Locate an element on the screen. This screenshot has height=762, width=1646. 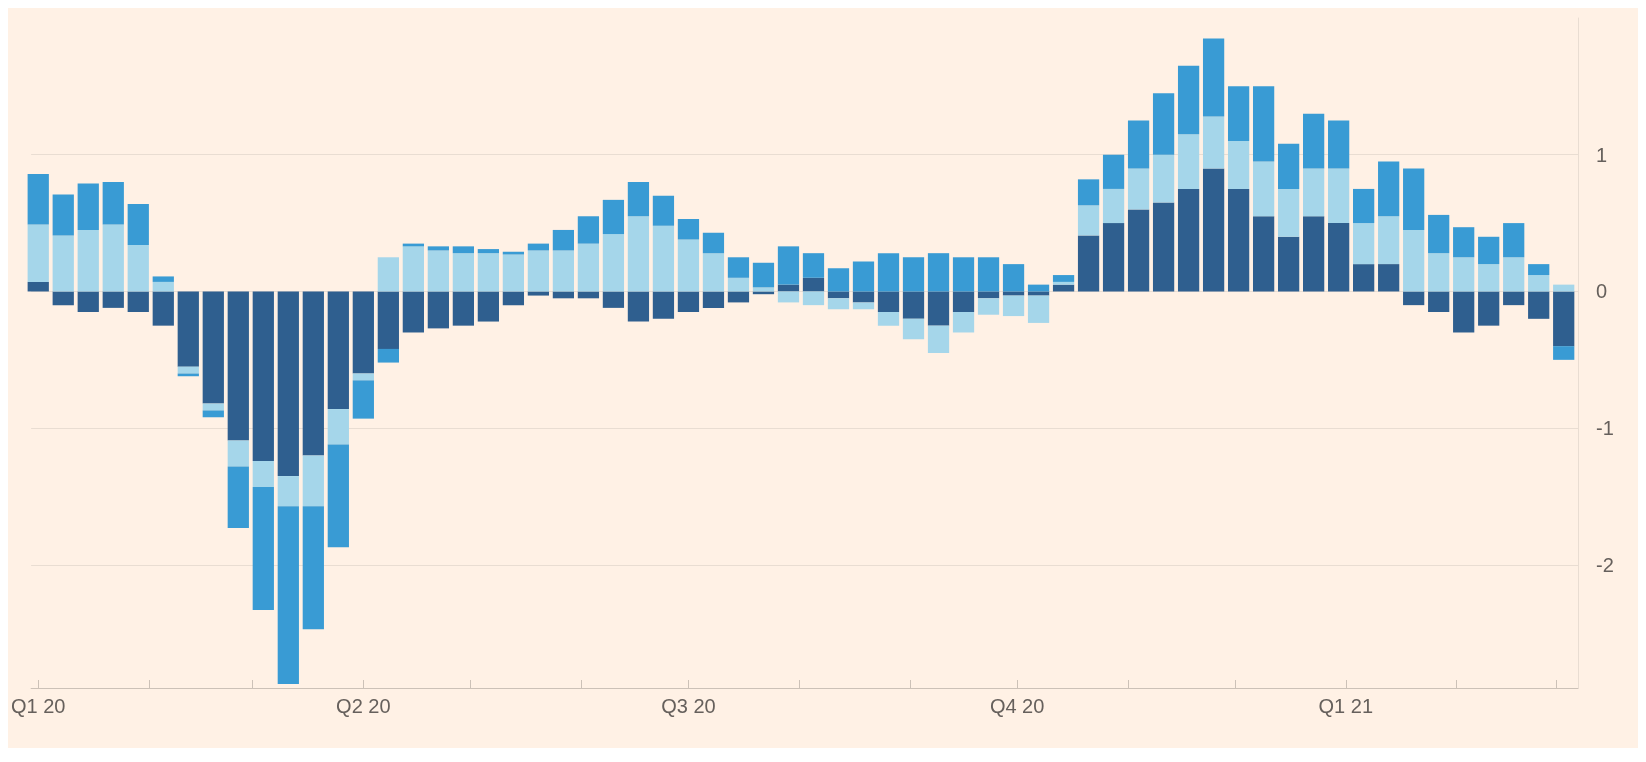
y-tick-label: -2 is located at coordinates (1605, 564).